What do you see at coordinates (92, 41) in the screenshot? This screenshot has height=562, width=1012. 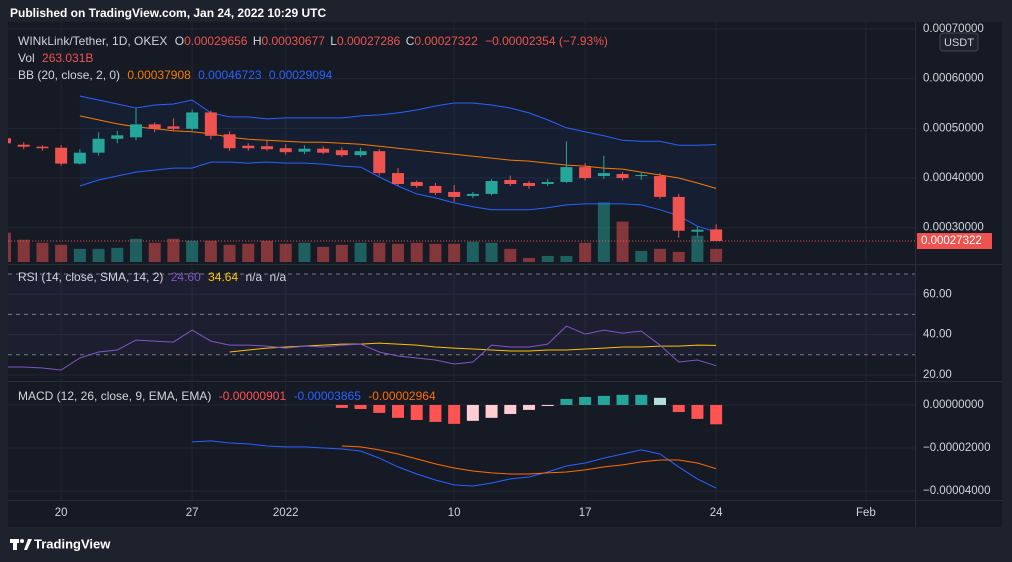 I see `symbol-title: WINkLink/Tether, 1D, OKEX` at bounding box center [92, 41].